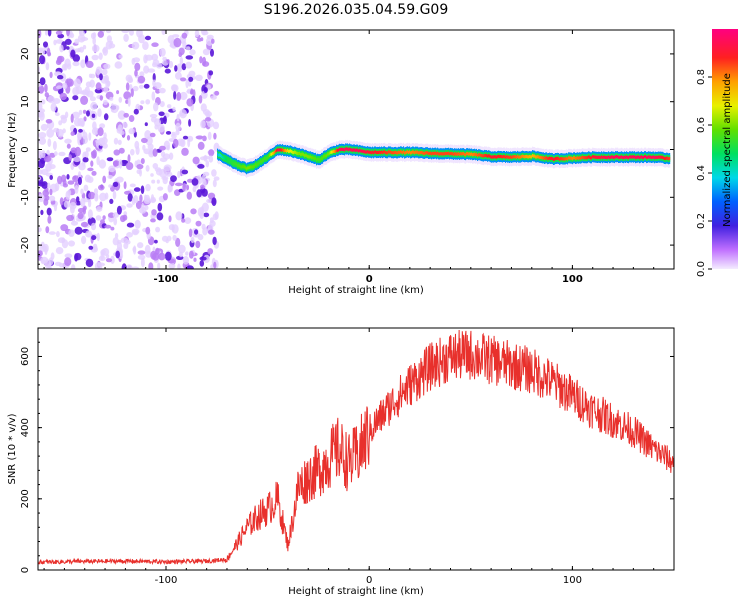  Describe the element at coordinates (725, 149) in the screenshot. I see `colorbar-gradient` at that location.